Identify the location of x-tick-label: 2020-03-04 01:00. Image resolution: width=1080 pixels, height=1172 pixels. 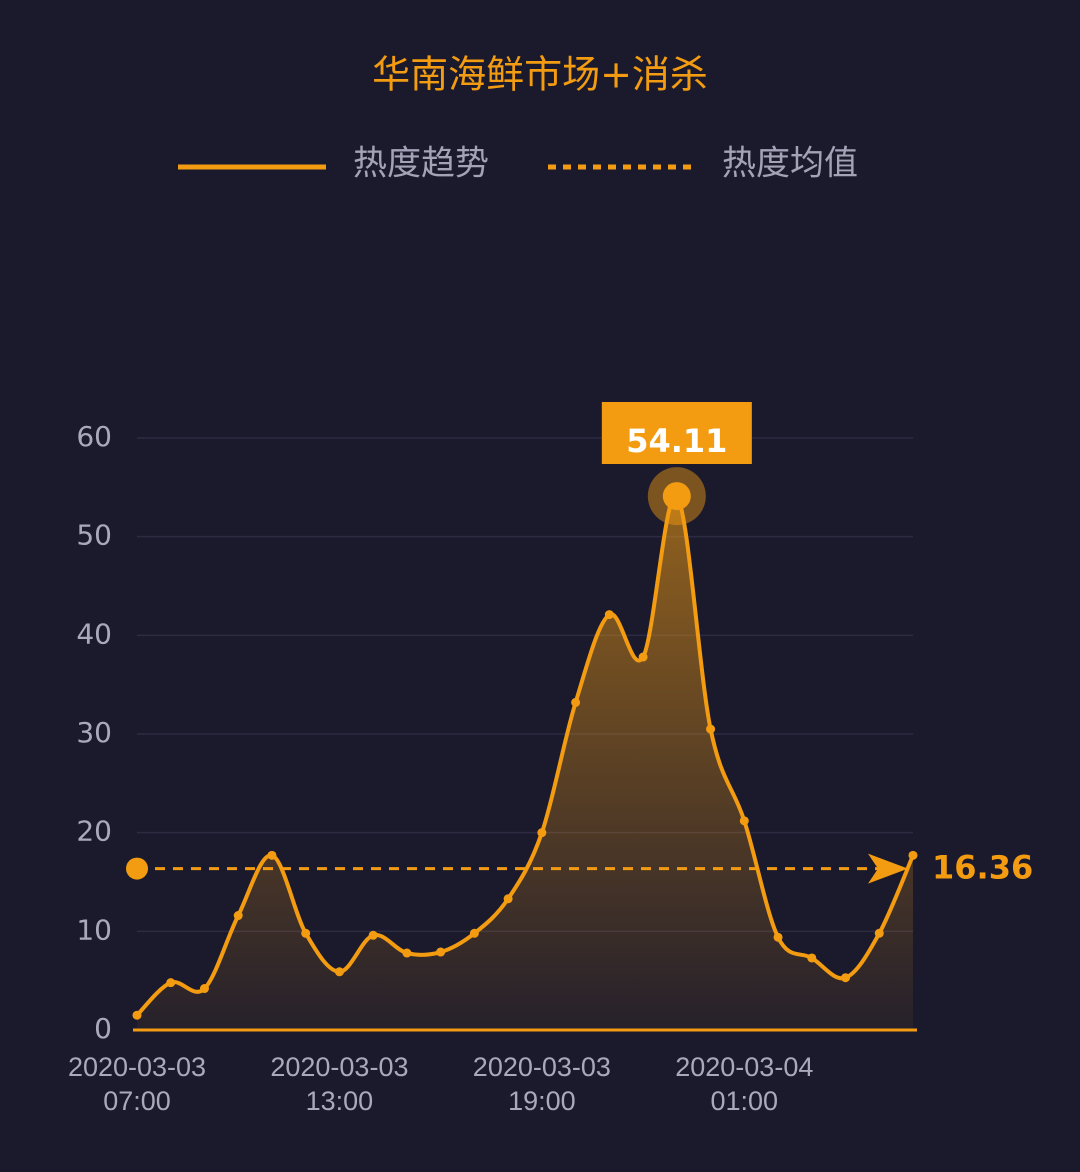
(744, 1084).